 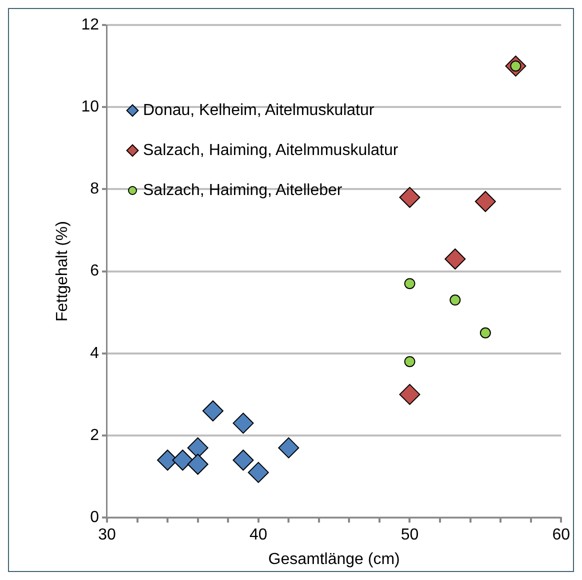 I want to click on y-tick-label: 12, so click(x=90, y=25).